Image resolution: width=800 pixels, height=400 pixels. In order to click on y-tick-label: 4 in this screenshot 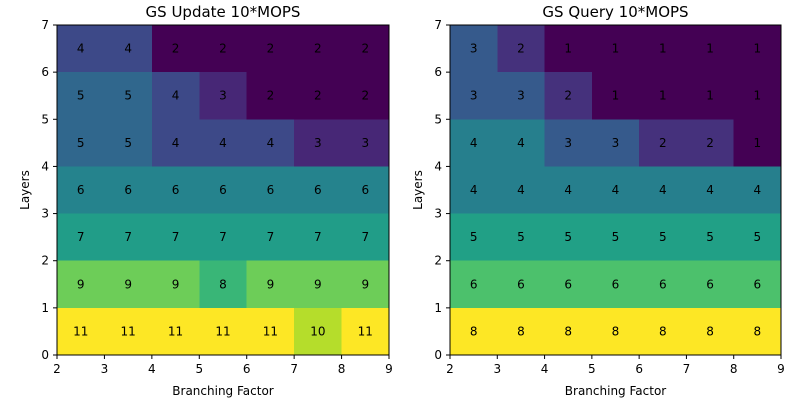, I will do `click(438, 166)`.